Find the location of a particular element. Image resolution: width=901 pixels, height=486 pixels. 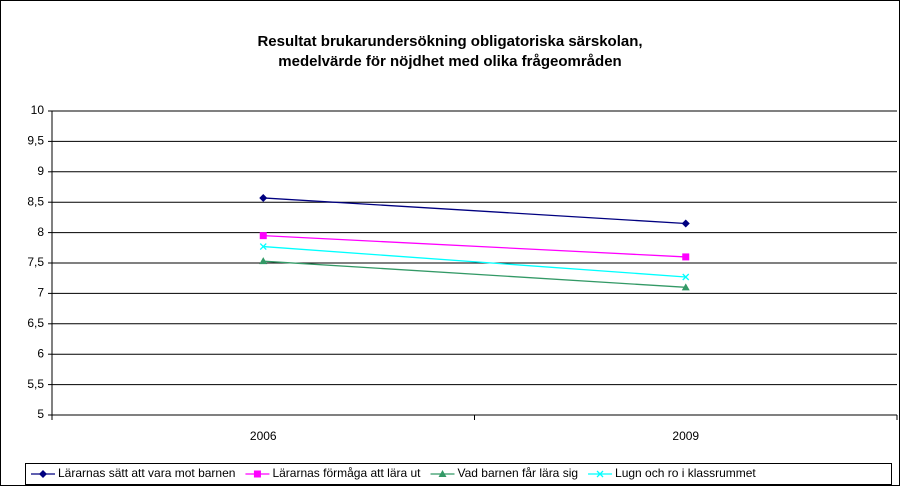

legend-label: Lärarnas sätt att vara mot barnen is located at coordinates (146, 473).